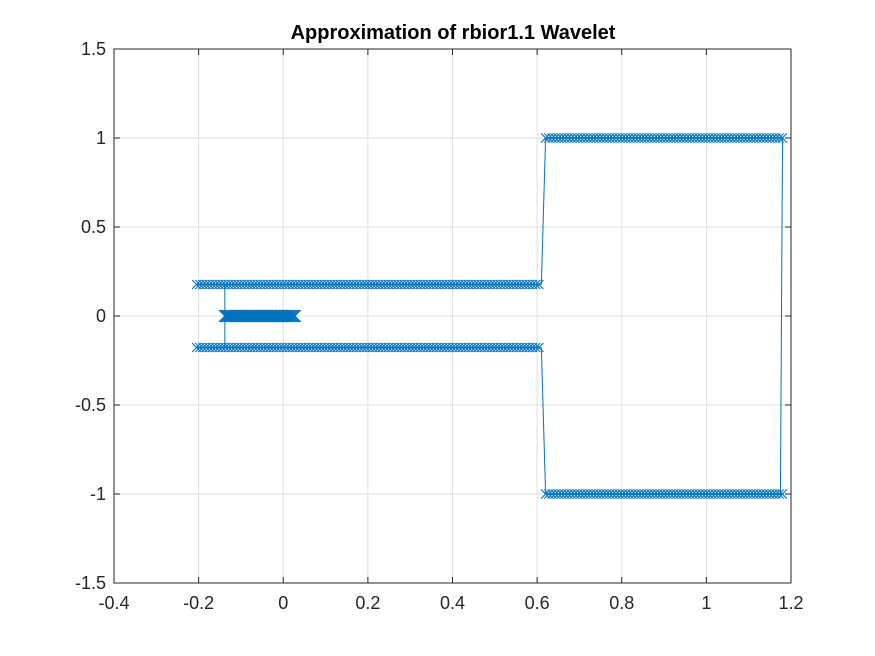 Image resolution: width=875 pixels, height=656 pixels. Describe the element at coordinates (113, 603) in the screenshot. I see `x-tick-label: -0.4` at that location.